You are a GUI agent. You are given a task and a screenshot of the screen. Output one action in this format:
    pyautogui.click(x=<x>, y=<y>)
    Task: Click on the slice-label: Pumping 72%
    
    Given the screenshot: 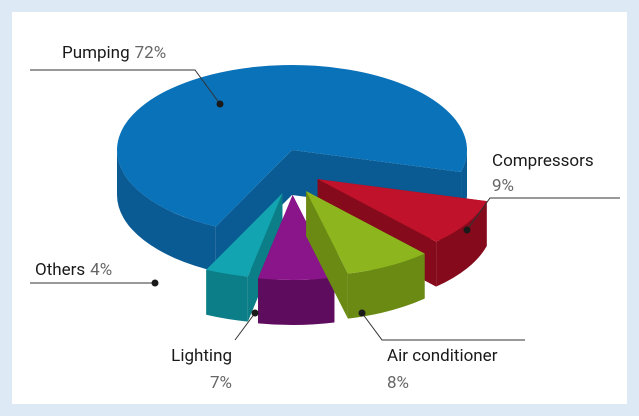 What is the action you would take?
    pyautogui.click(x=114, y=53)
    